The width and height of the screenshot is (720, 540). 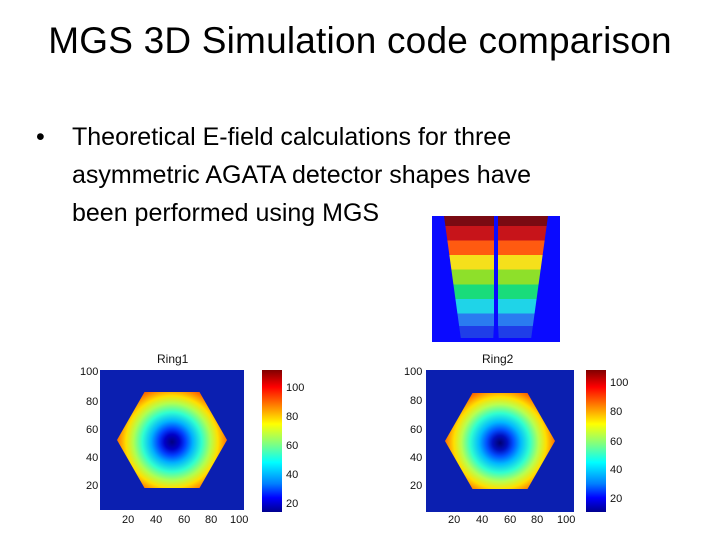 I want to click on ring1-x-tick: 20, so click(x=128, y=520).